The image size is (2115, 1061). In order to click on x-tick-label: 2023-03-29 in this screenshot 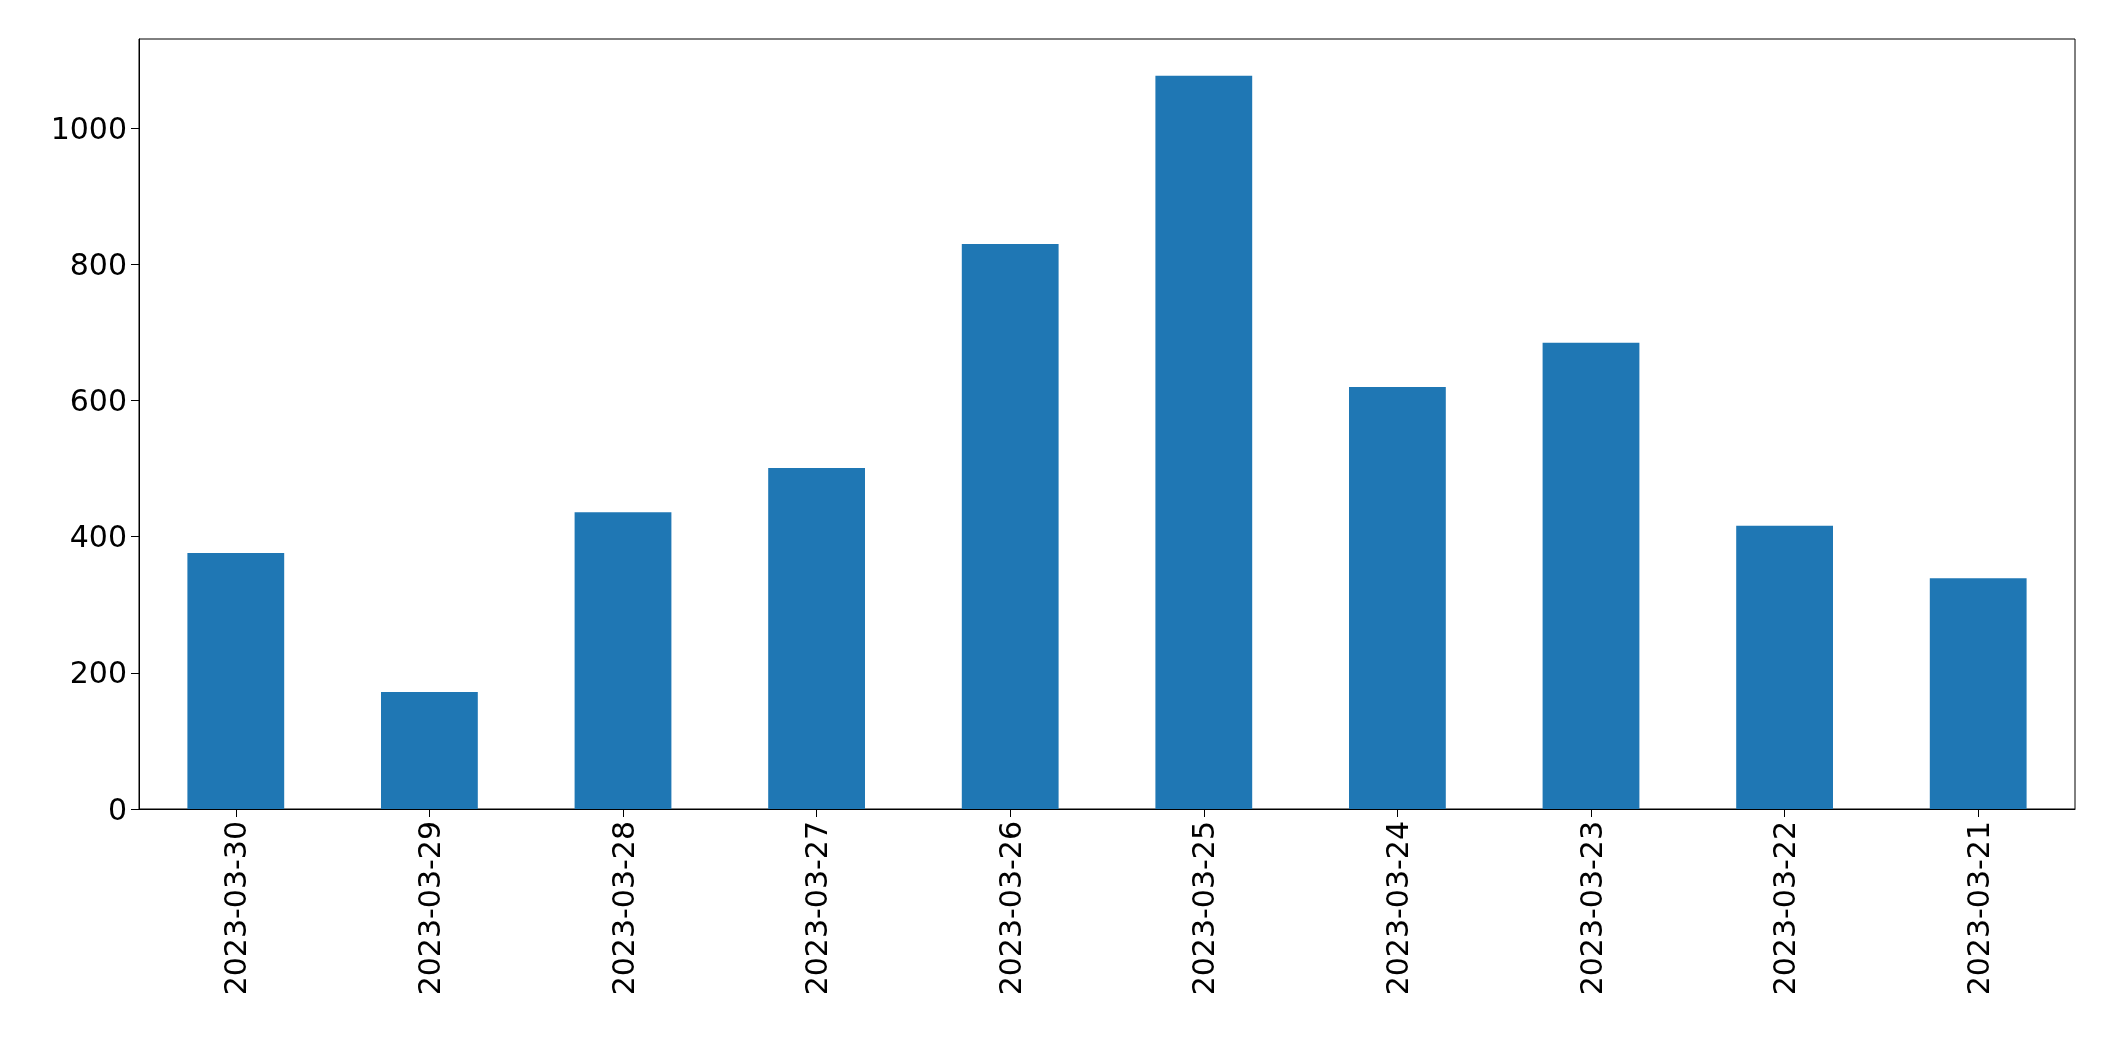, I will do `click(429, 908)`.